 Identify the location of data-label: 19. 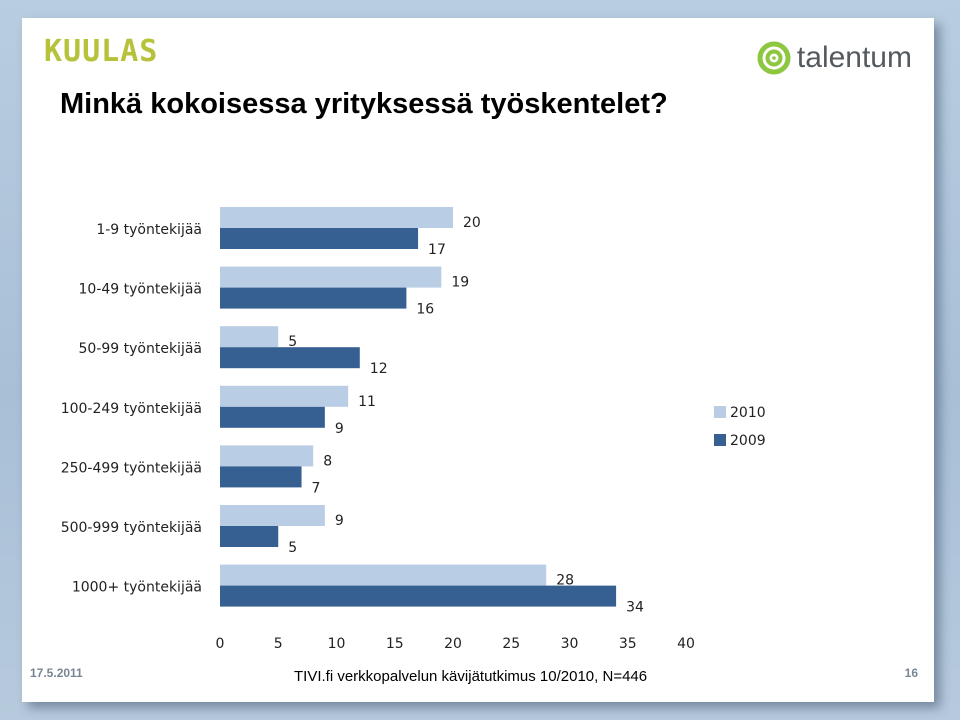
(460, 283).